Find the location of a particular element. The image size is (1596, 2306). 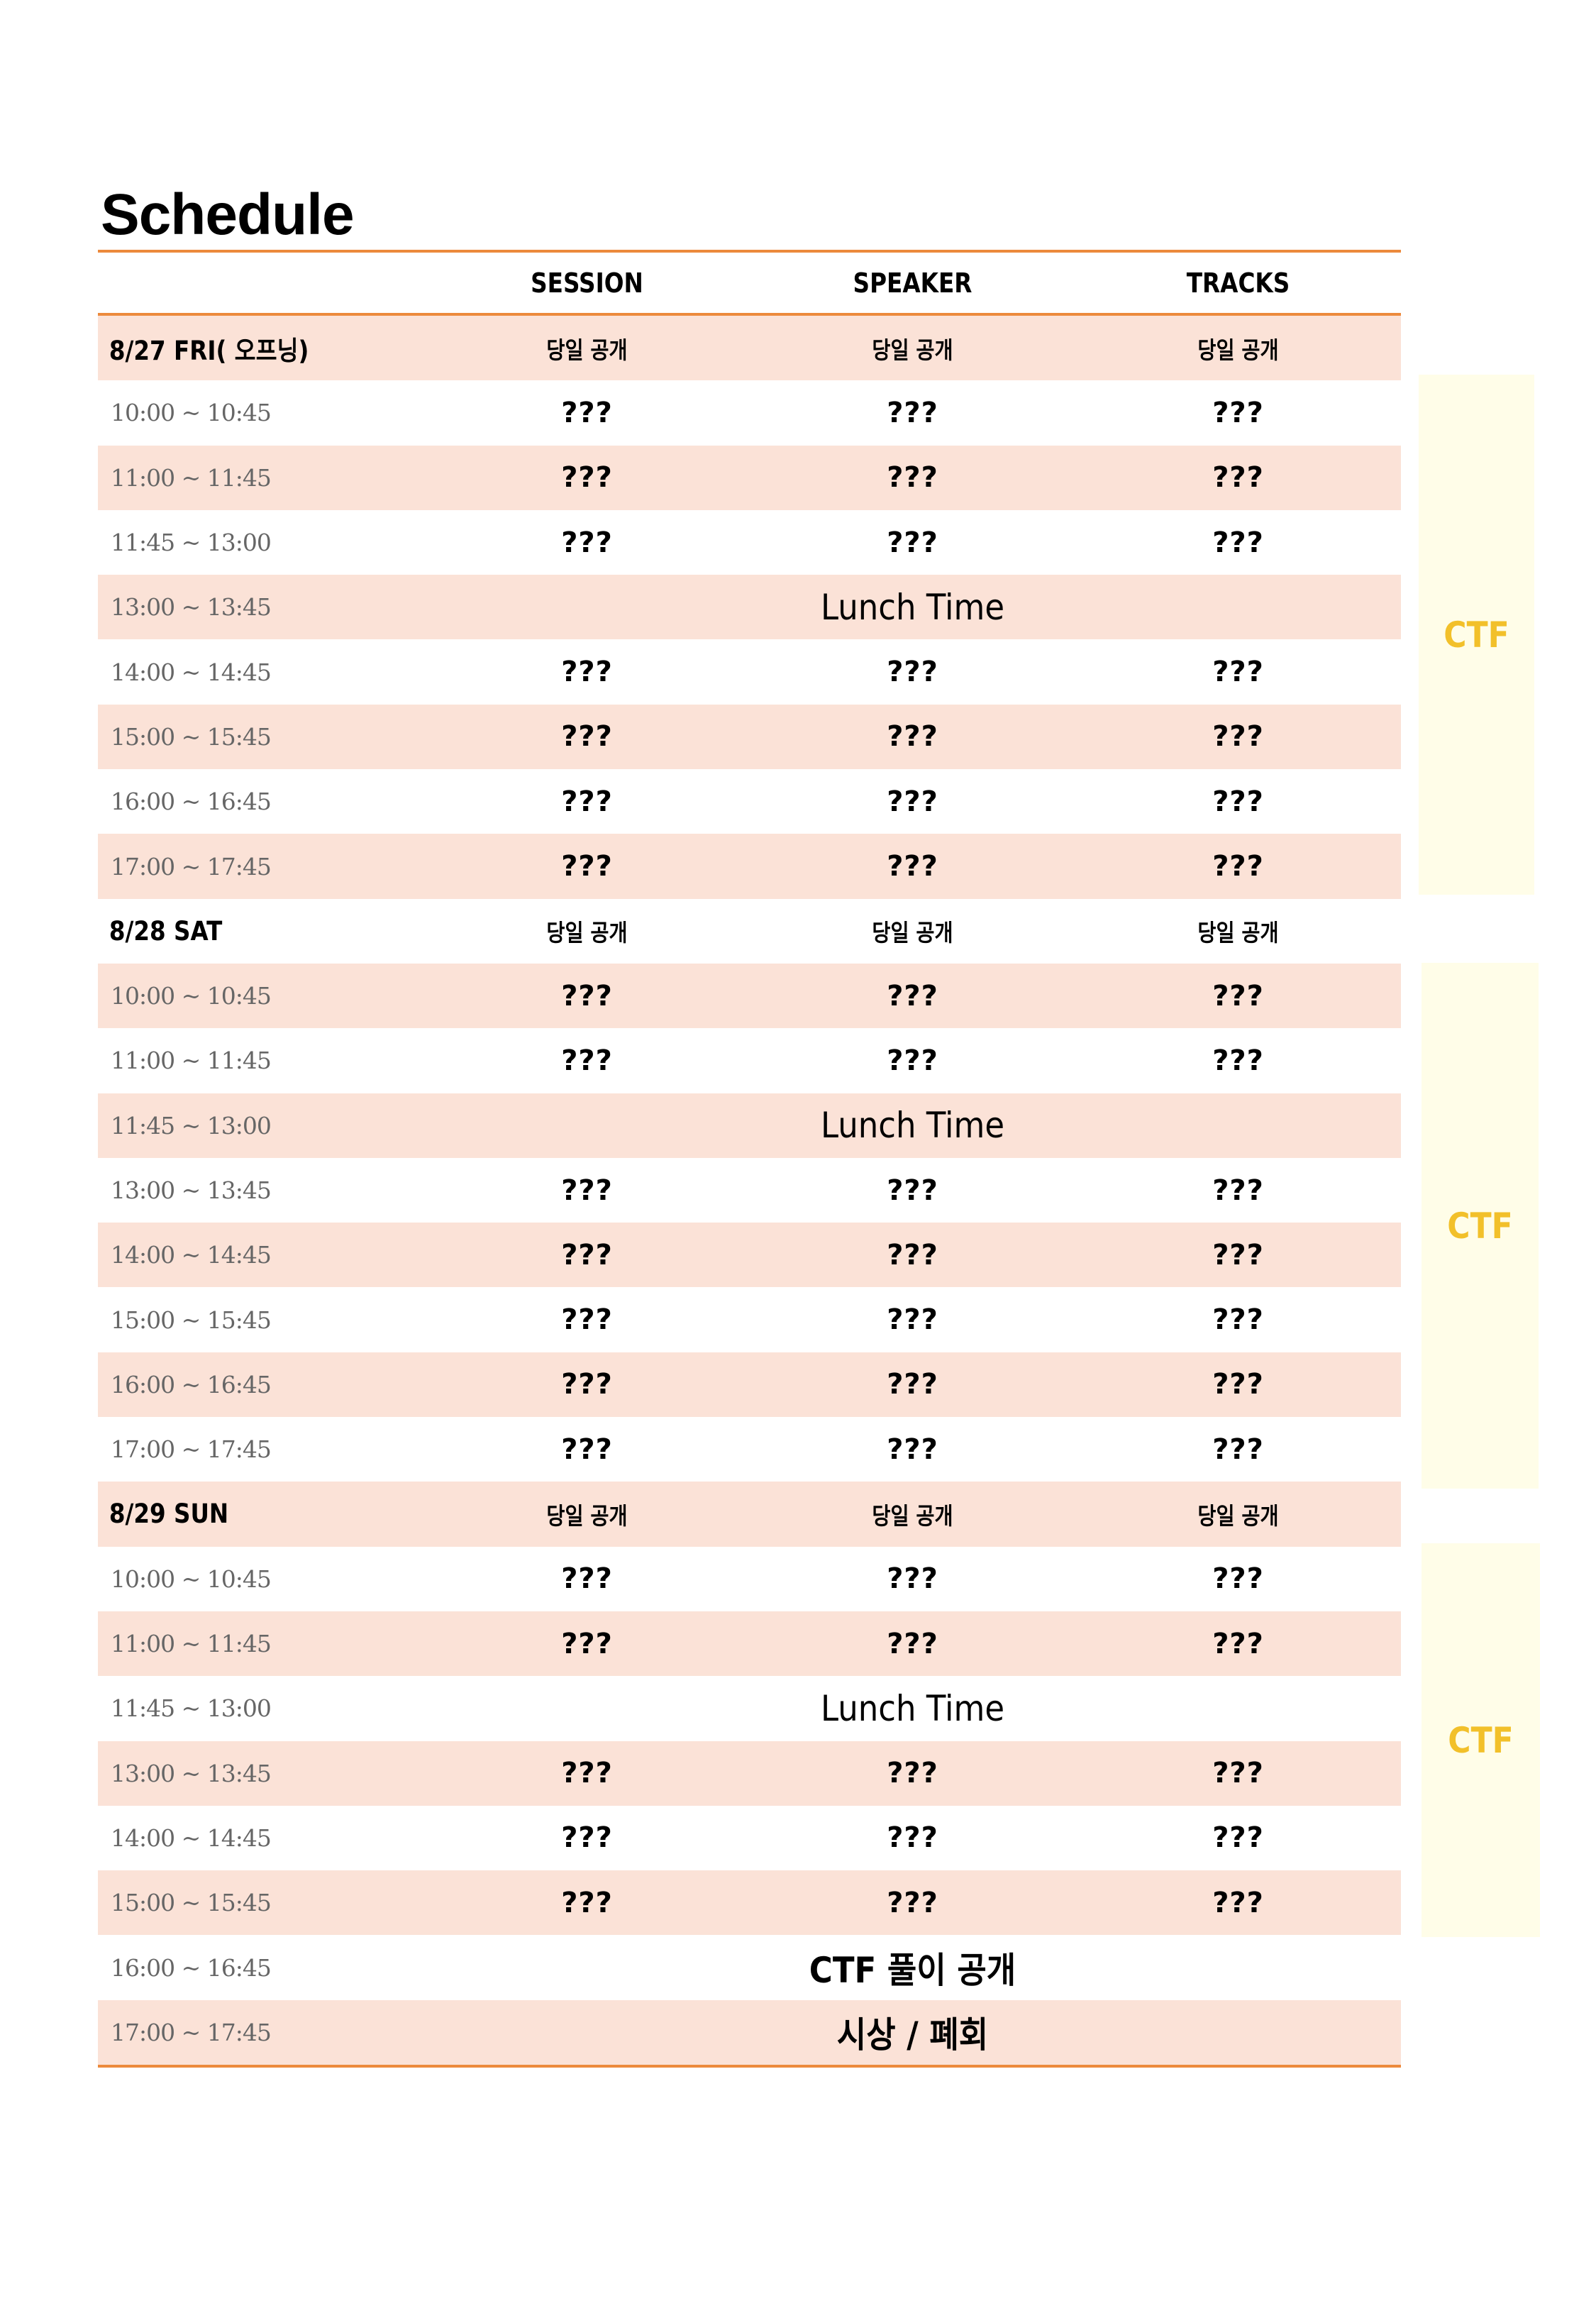

header-tracks: TRACKS is located at coordinates (1238, 283).